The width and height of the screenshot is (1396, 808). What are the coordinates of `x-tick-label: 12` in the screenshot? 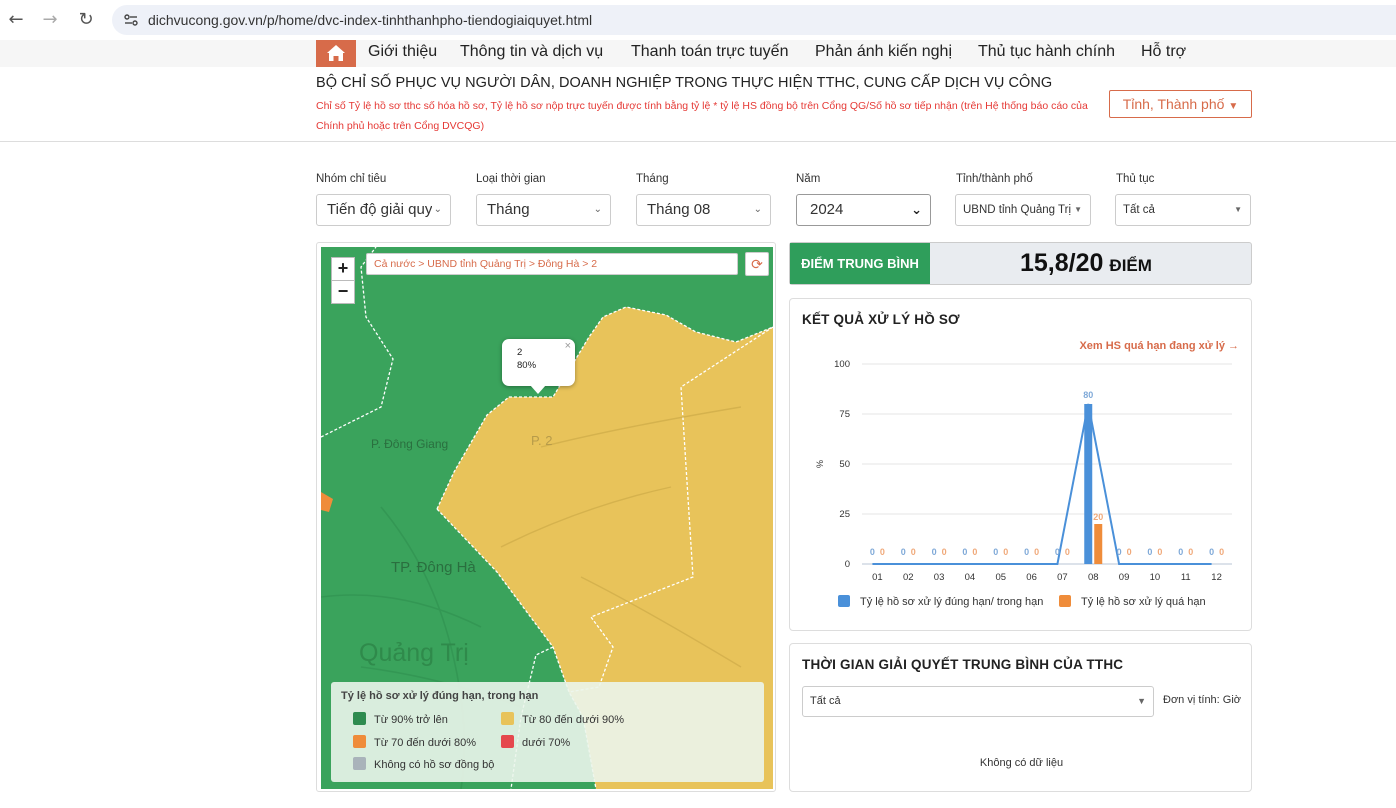 It's located at (1216, 577).